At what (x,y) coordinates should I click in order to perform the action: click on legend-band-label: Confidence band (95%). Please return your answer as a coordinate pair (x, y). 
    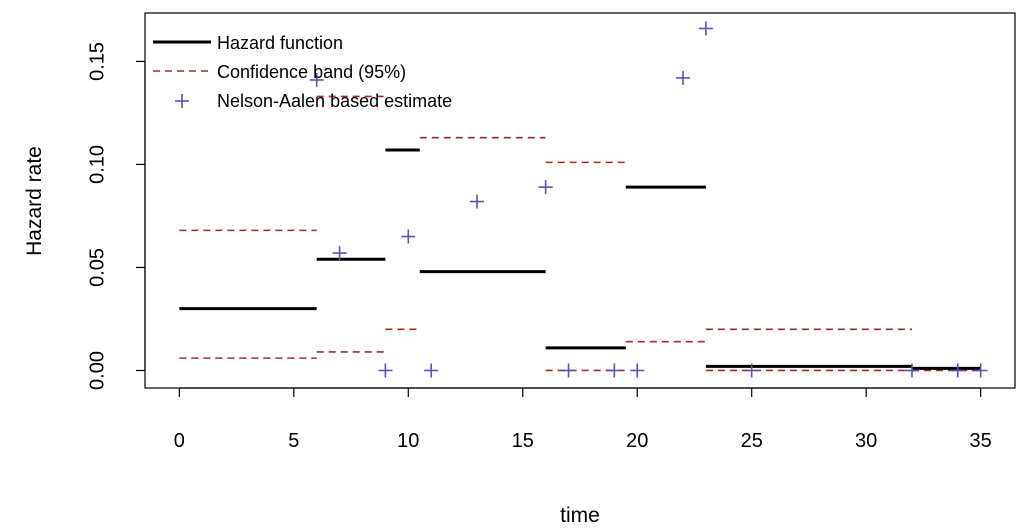
    Looking at the image, I should click on (311, 72).